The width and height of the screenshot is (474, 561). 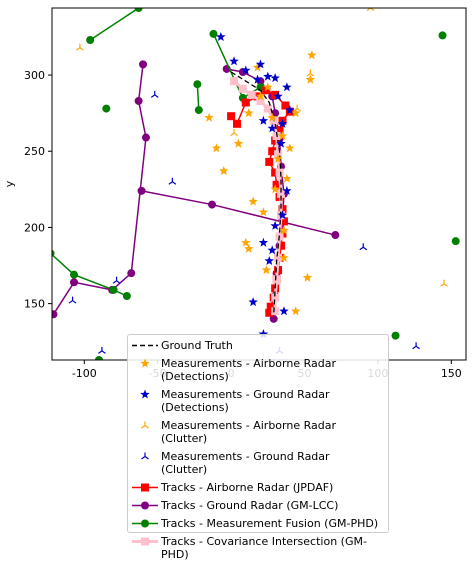 I want to click on legend-label: Tracks - Airborne Radar (JPDAF), so click(x=247, y=487).